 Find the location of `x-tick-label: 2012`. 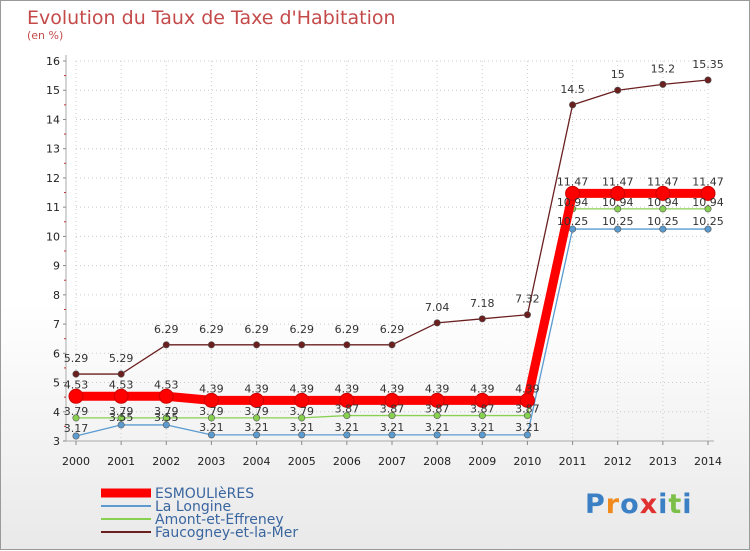

x-tick-label: 2012 is located at coordinates (618, 461).